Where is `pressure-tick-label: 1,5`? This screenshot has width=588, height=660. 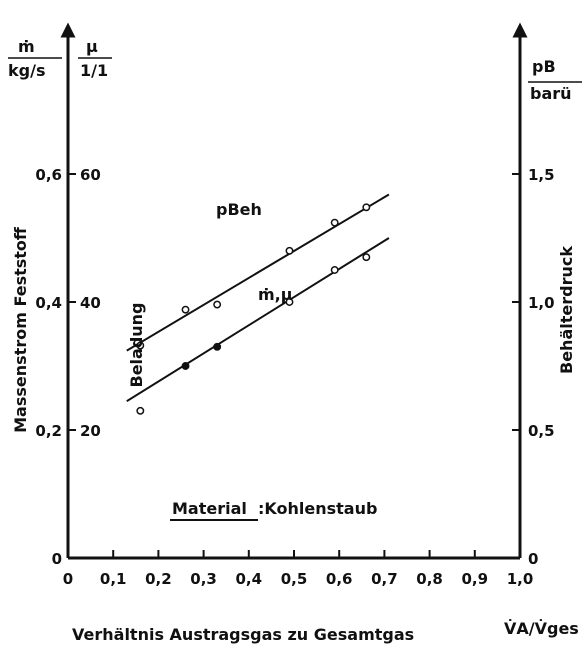 pressure-tick-label: 1,5 is located at coordinates (541, 175).